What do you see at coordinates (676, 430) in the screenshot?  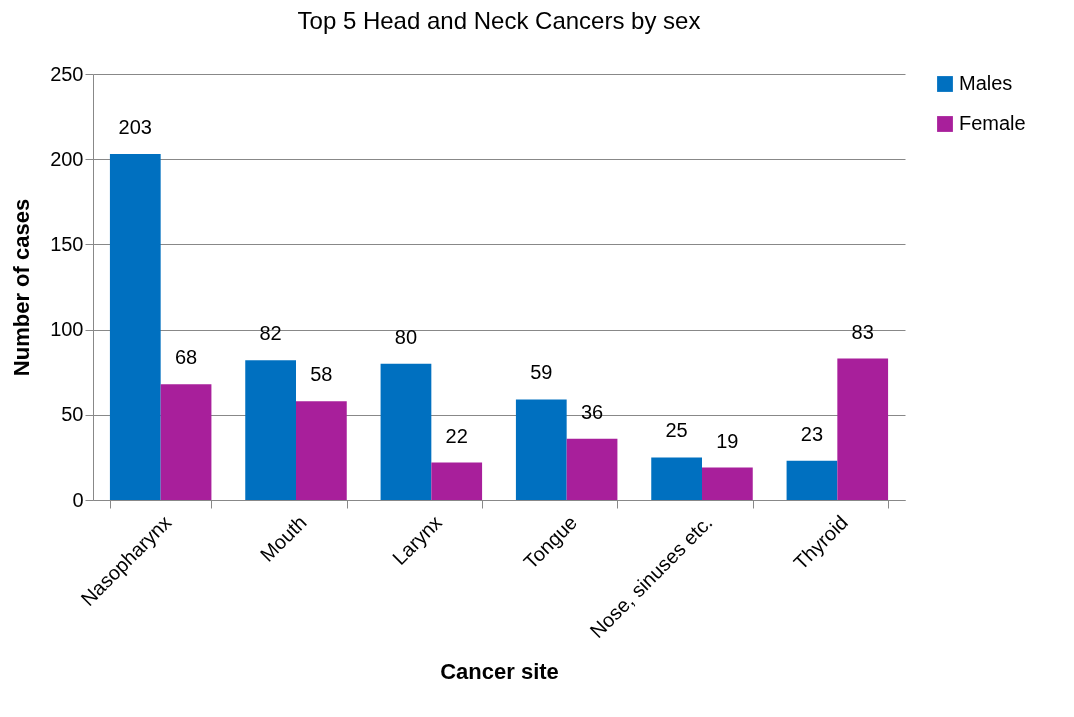 I see `data-label: 25` at bounding box center [676, 430].